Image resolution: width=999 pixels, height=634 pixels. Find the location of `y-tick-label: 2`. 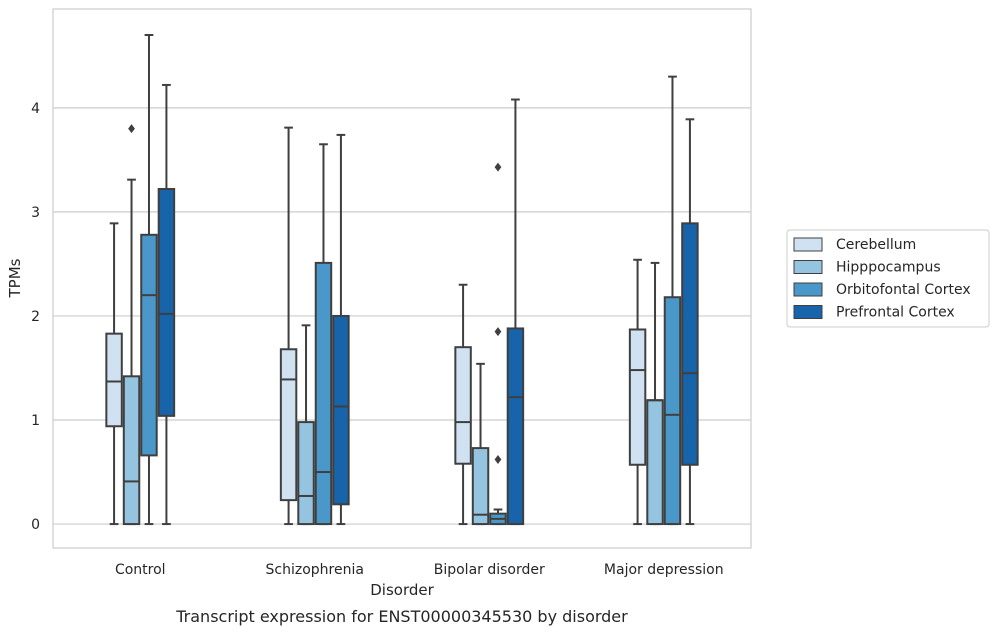

y-tick-label: 2 is located at coordinates (35, 317).